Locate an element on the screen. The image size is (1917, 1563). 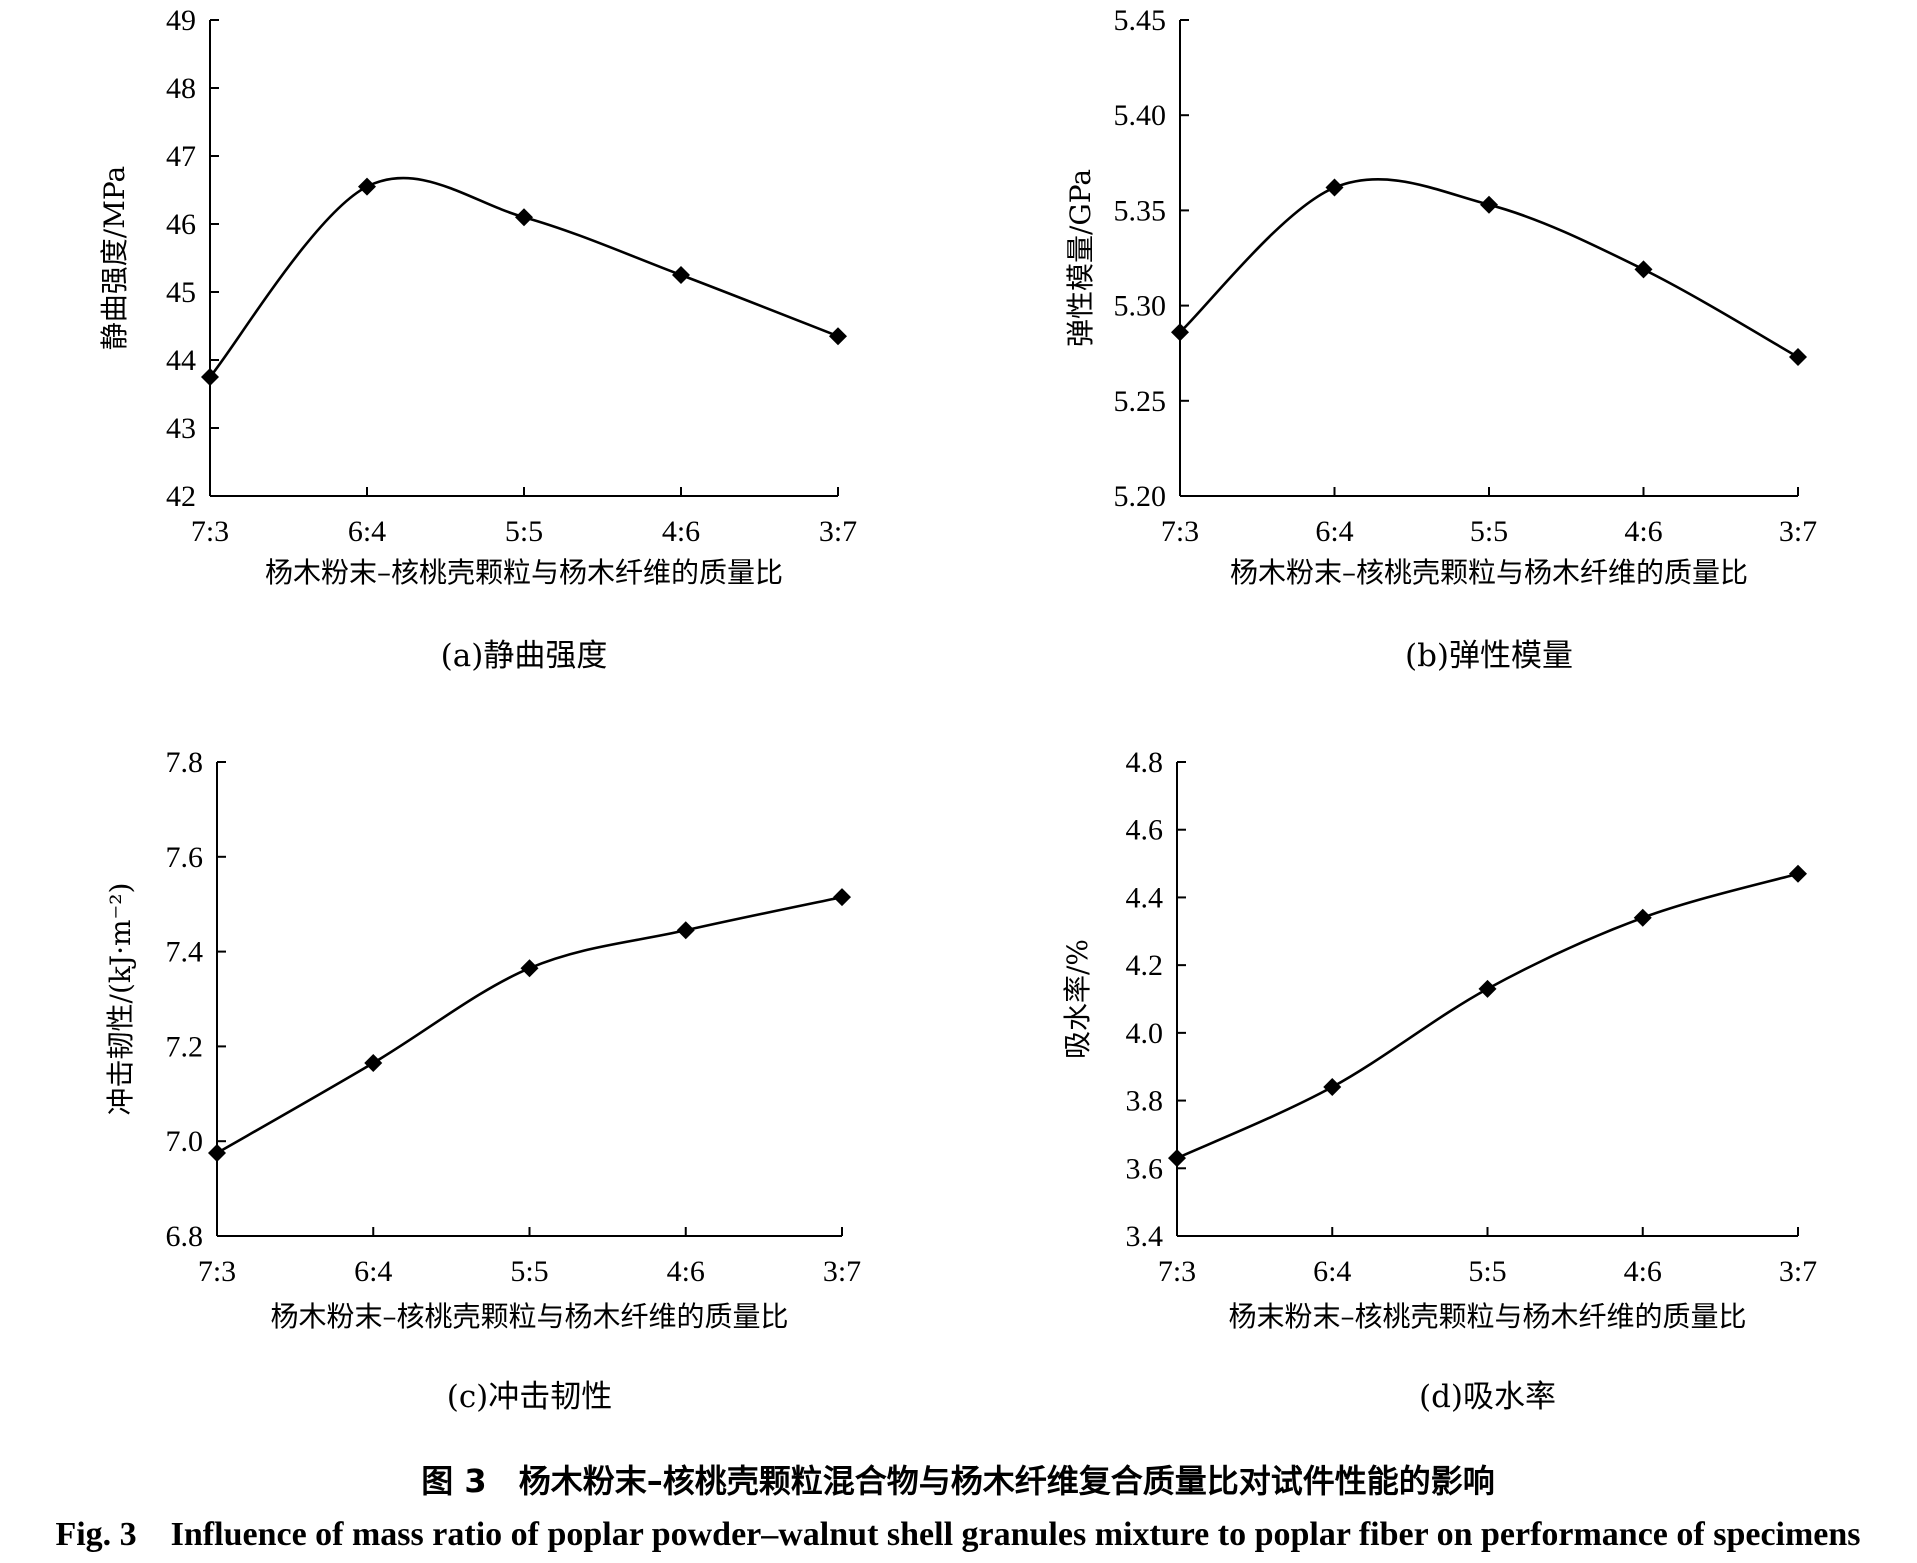
y-tick-label: 4.2 is located at coordinates (1145, 965).